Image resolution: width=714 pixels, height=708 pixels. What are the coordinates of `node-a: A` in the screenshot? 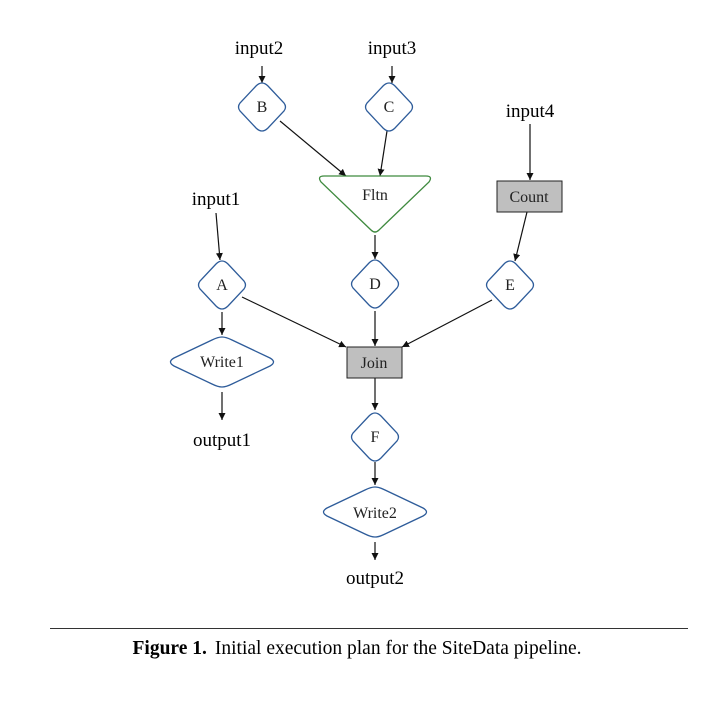 It's located at (222, 285).